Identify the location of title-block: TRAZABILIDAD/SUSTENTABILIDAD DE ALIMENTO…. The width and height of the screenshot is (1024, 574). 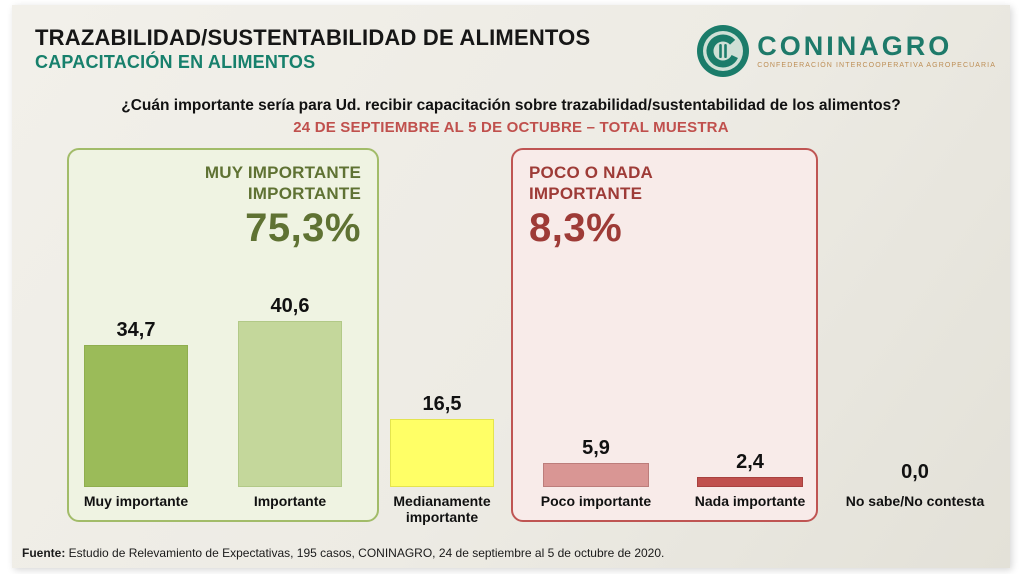
(312, 49).